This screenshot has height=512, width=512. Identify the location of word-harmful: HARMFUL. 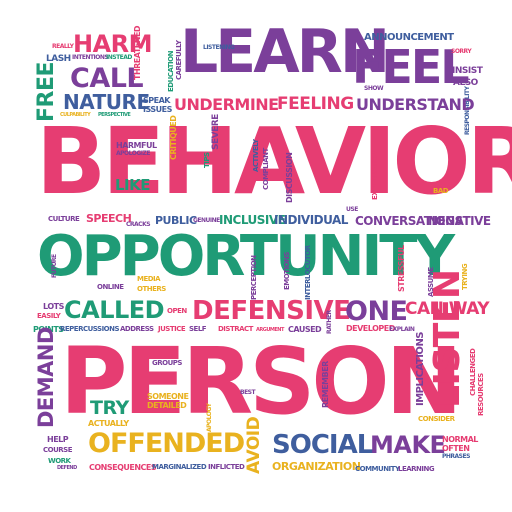
(136, 145).